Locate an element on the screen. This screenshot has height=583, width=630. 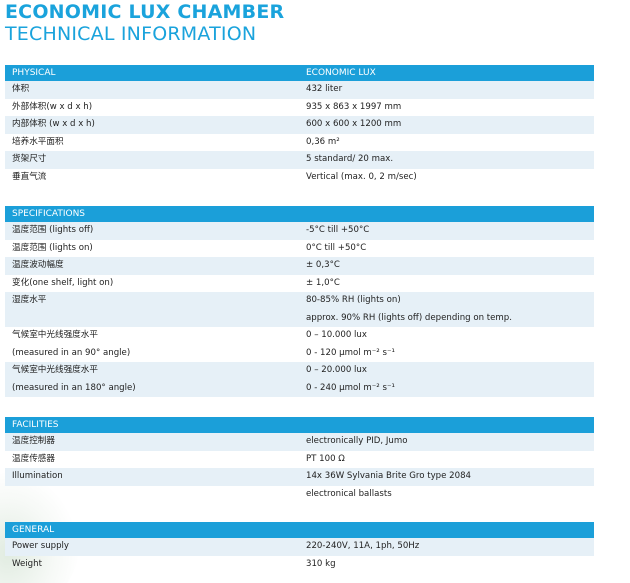
column-title: ECONOMIC LUX is located at coordinates (341, 73).